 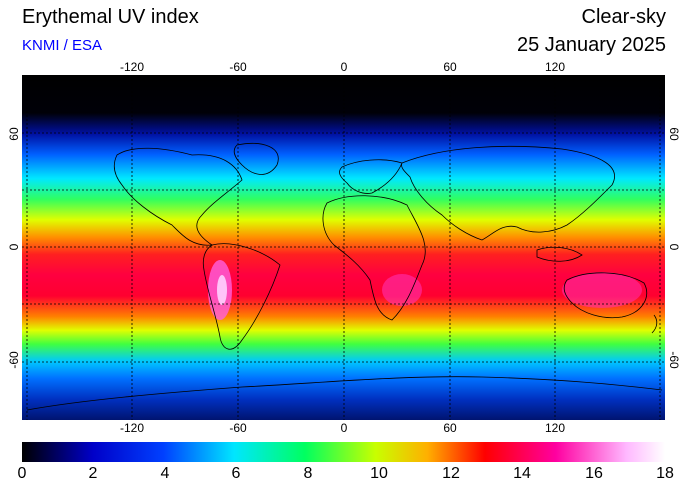 What do you see at coordinates (555, 67) in the screenshot?
I see `lon-tick-top: 120` at bounding box center [555, 67].